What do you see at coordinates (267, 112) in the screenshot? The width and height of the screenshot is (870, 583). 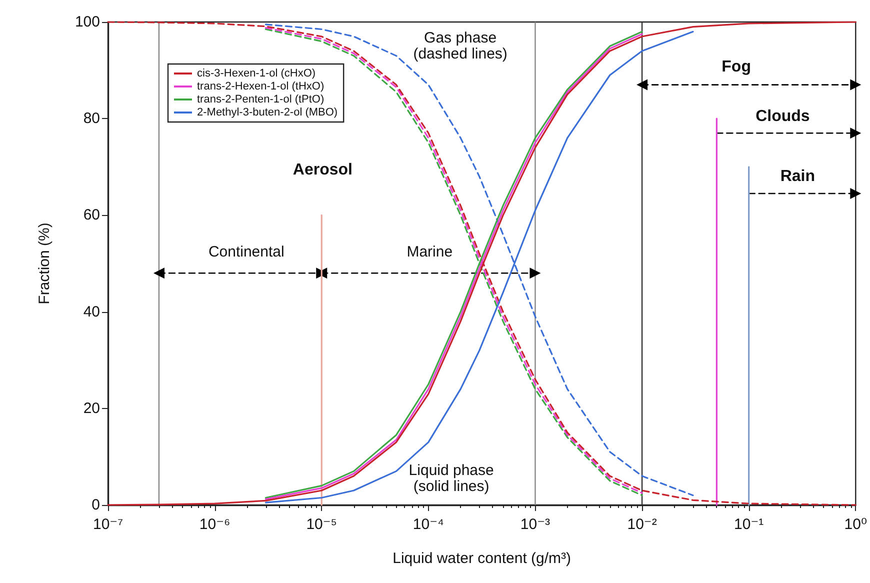 I see `legend-label: 2-Methyl-3-buten-2-ol (MBO)` at bounding box center [267, 112].